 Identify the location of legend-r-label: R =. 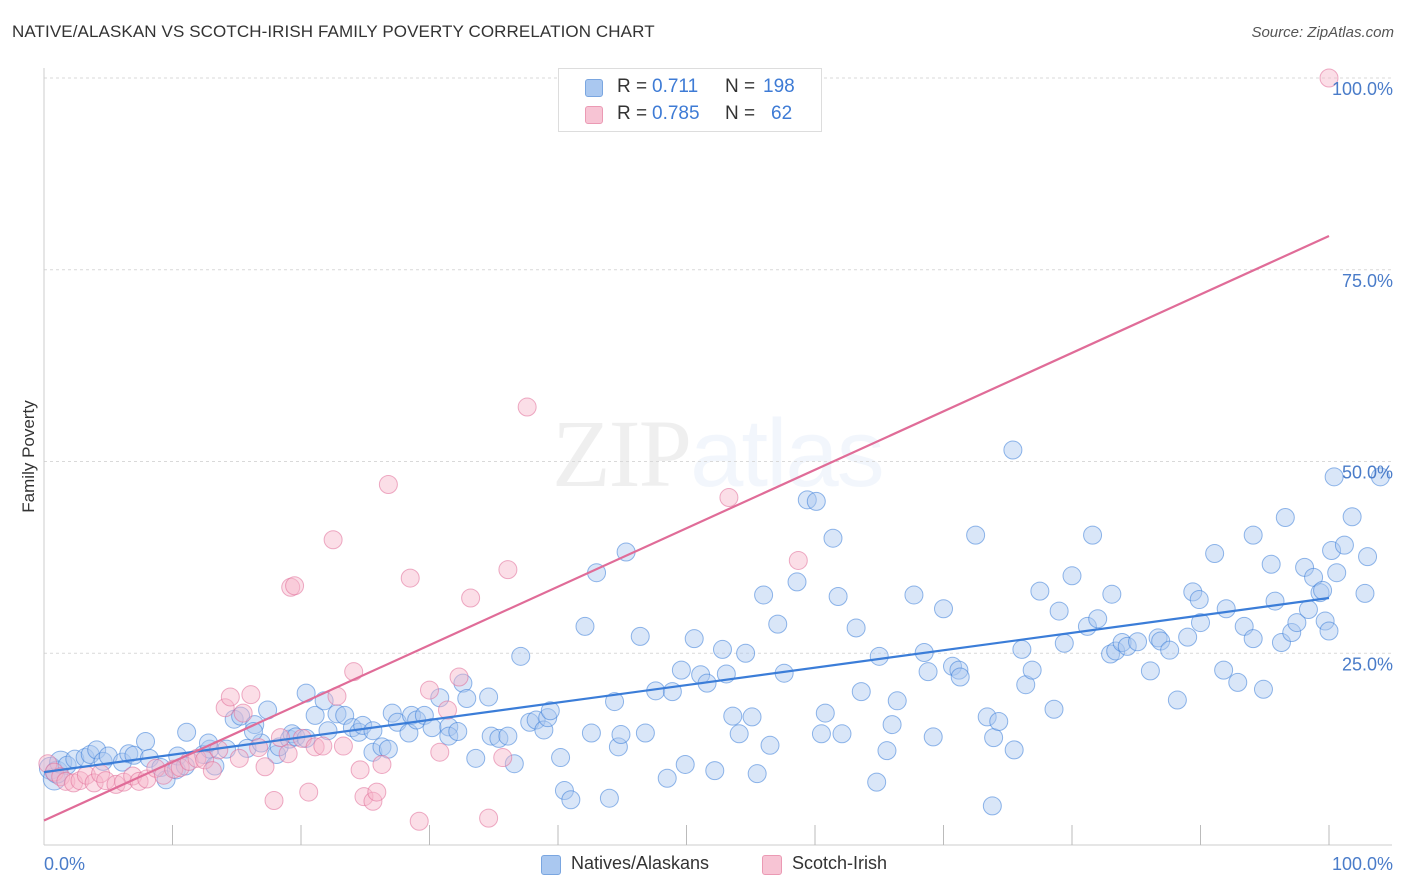
(632, 113).